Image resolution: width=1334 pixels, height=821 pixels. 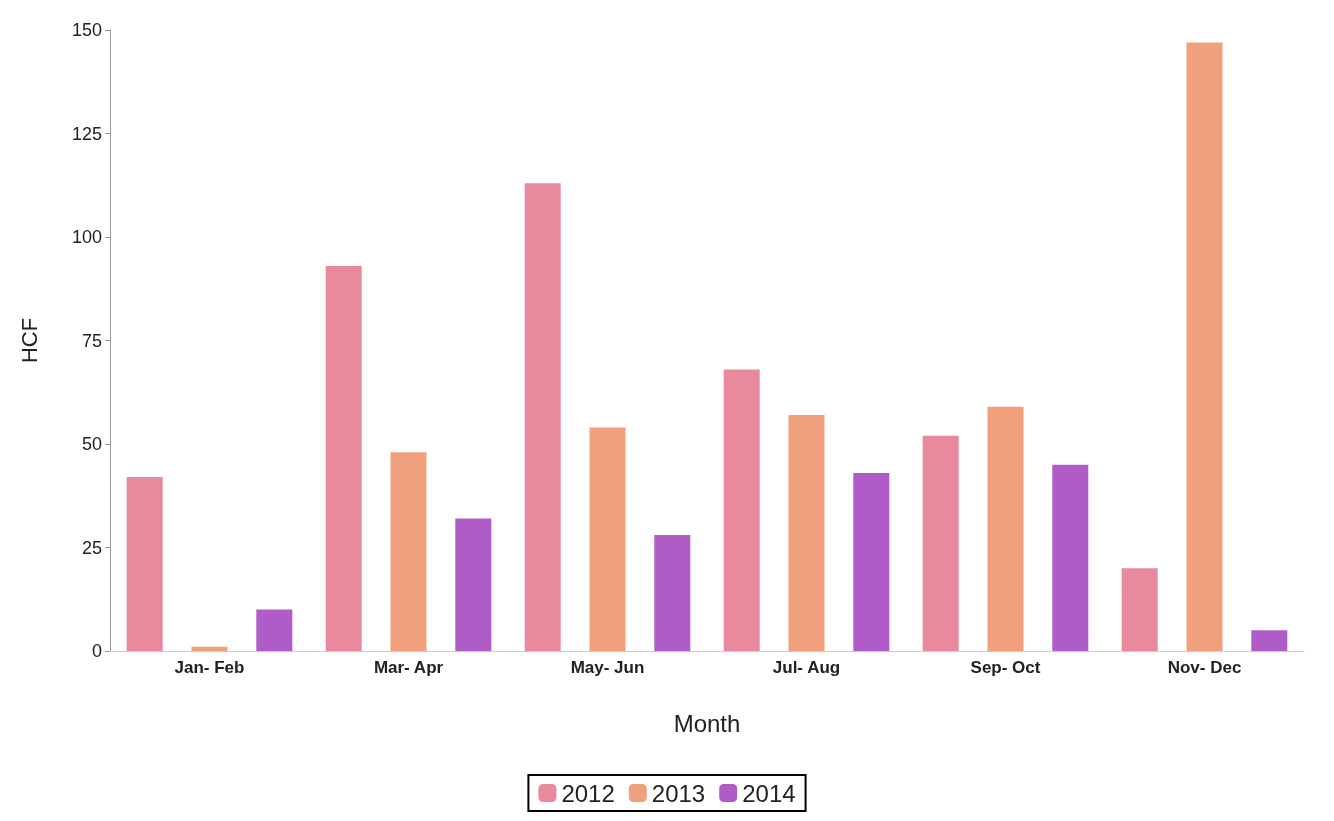 What do you see at coordinates (678, 793) in the screenshot?
I see `legend-label: 2013` at bounding box center [678, 793].